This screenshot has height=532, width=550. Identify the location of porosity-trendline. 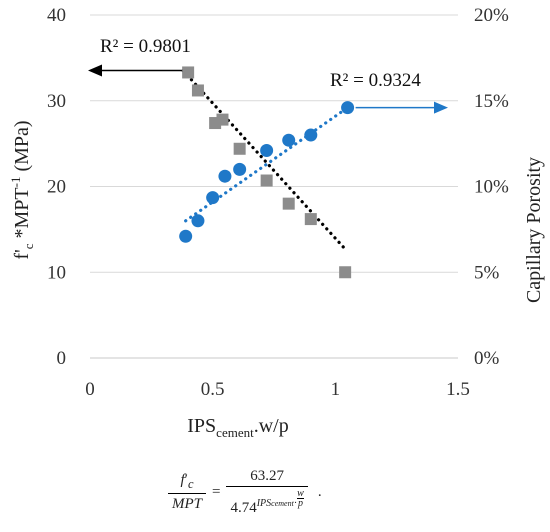
(267, 164).